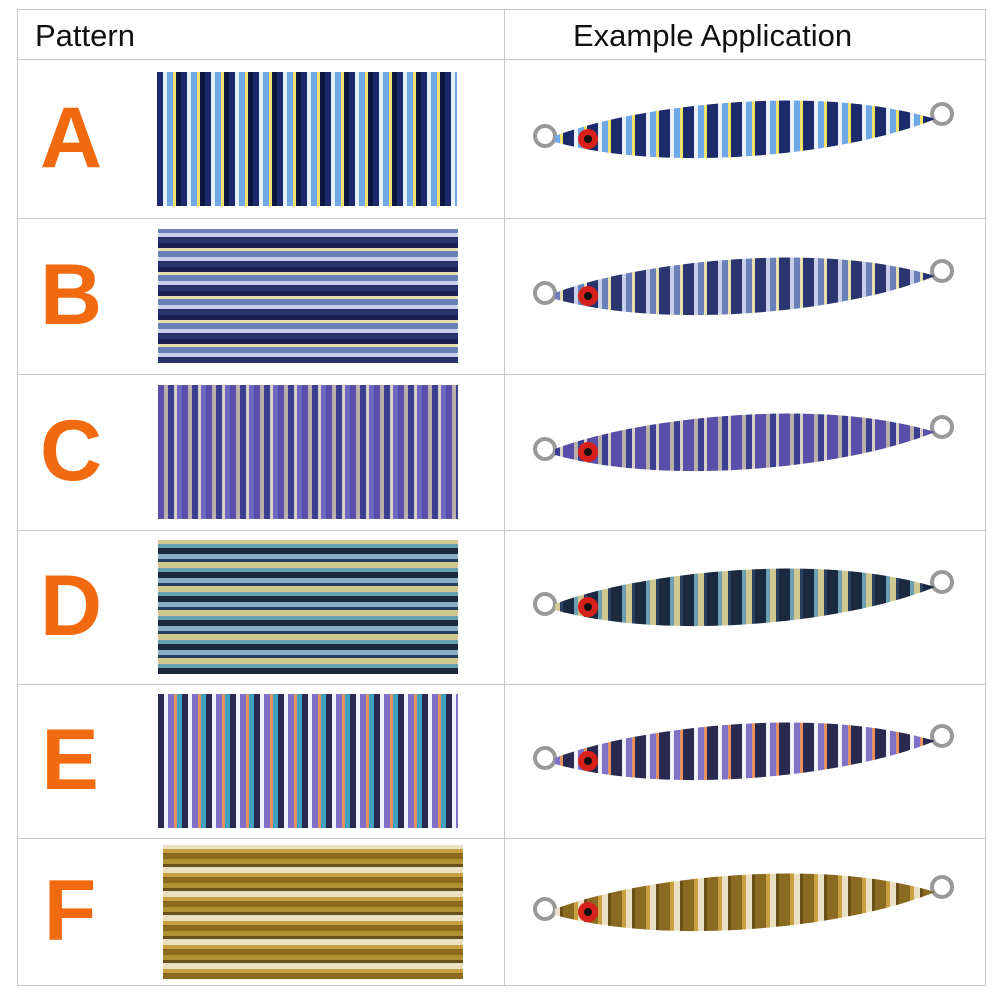 The image size is (1000, 1000). Describe the element at coordinates (71, 295) in the screenshot. I see `pattern-letter: B` at that location.